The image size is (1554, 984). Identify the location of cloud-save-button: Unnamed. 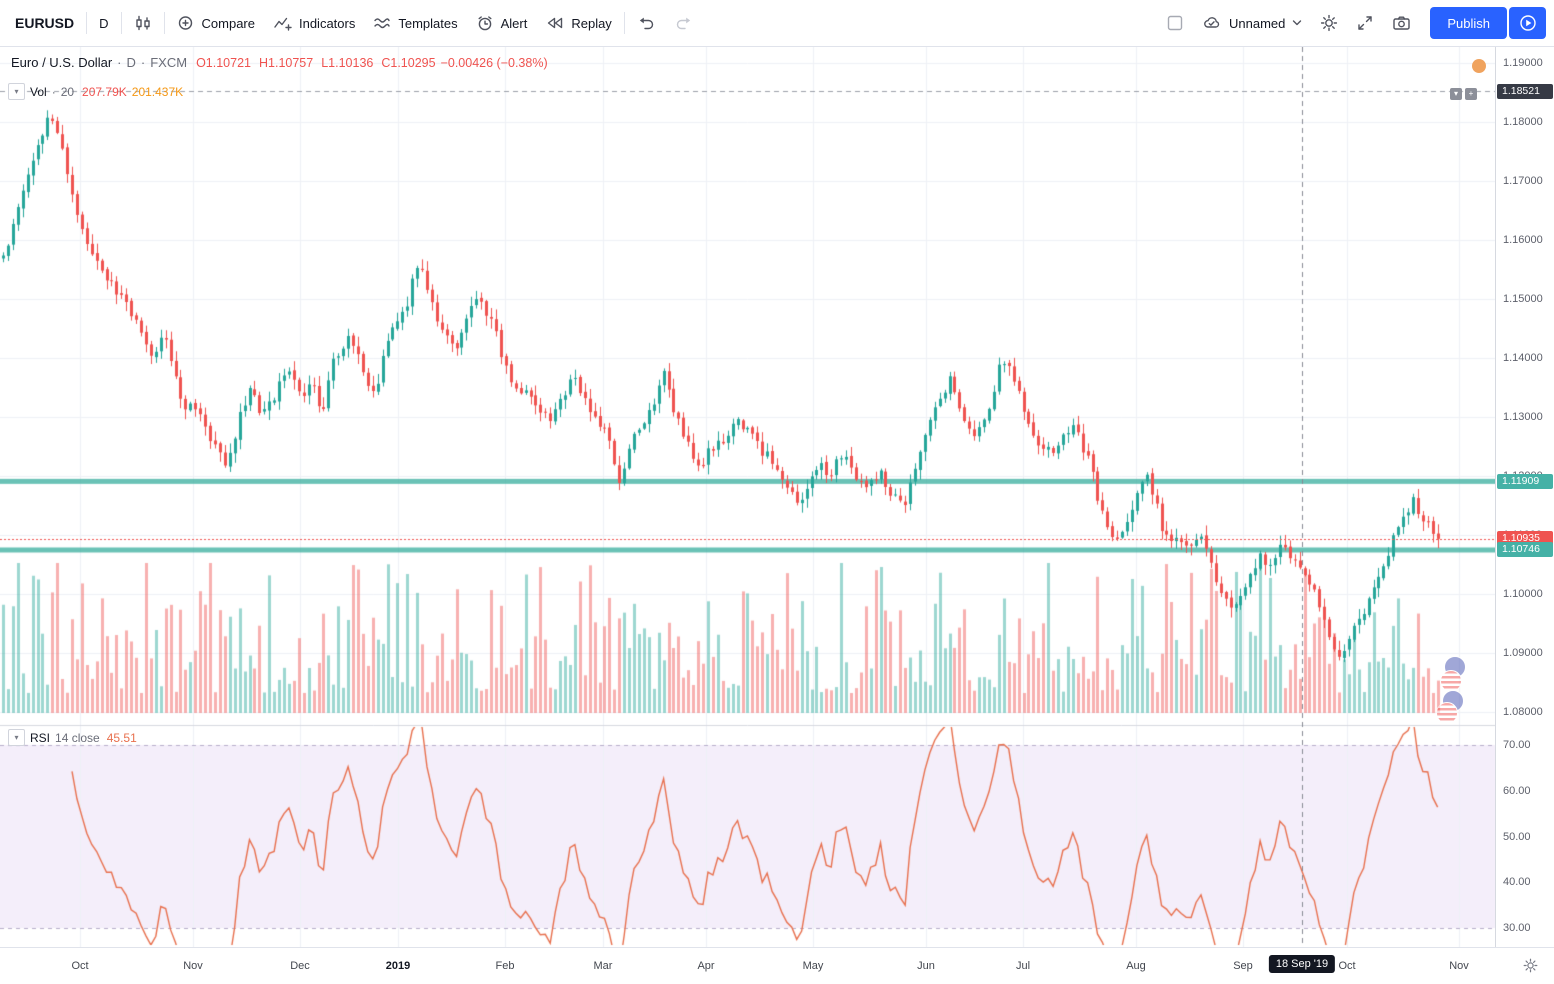
(1252, 23).